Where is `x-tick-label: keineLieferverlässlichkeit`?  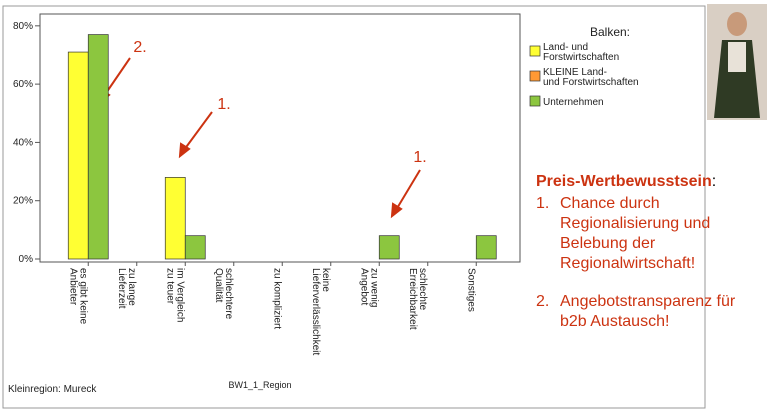
x-tick-label: keineLieferverlässlichkeit is located at coordinates (320, 311).